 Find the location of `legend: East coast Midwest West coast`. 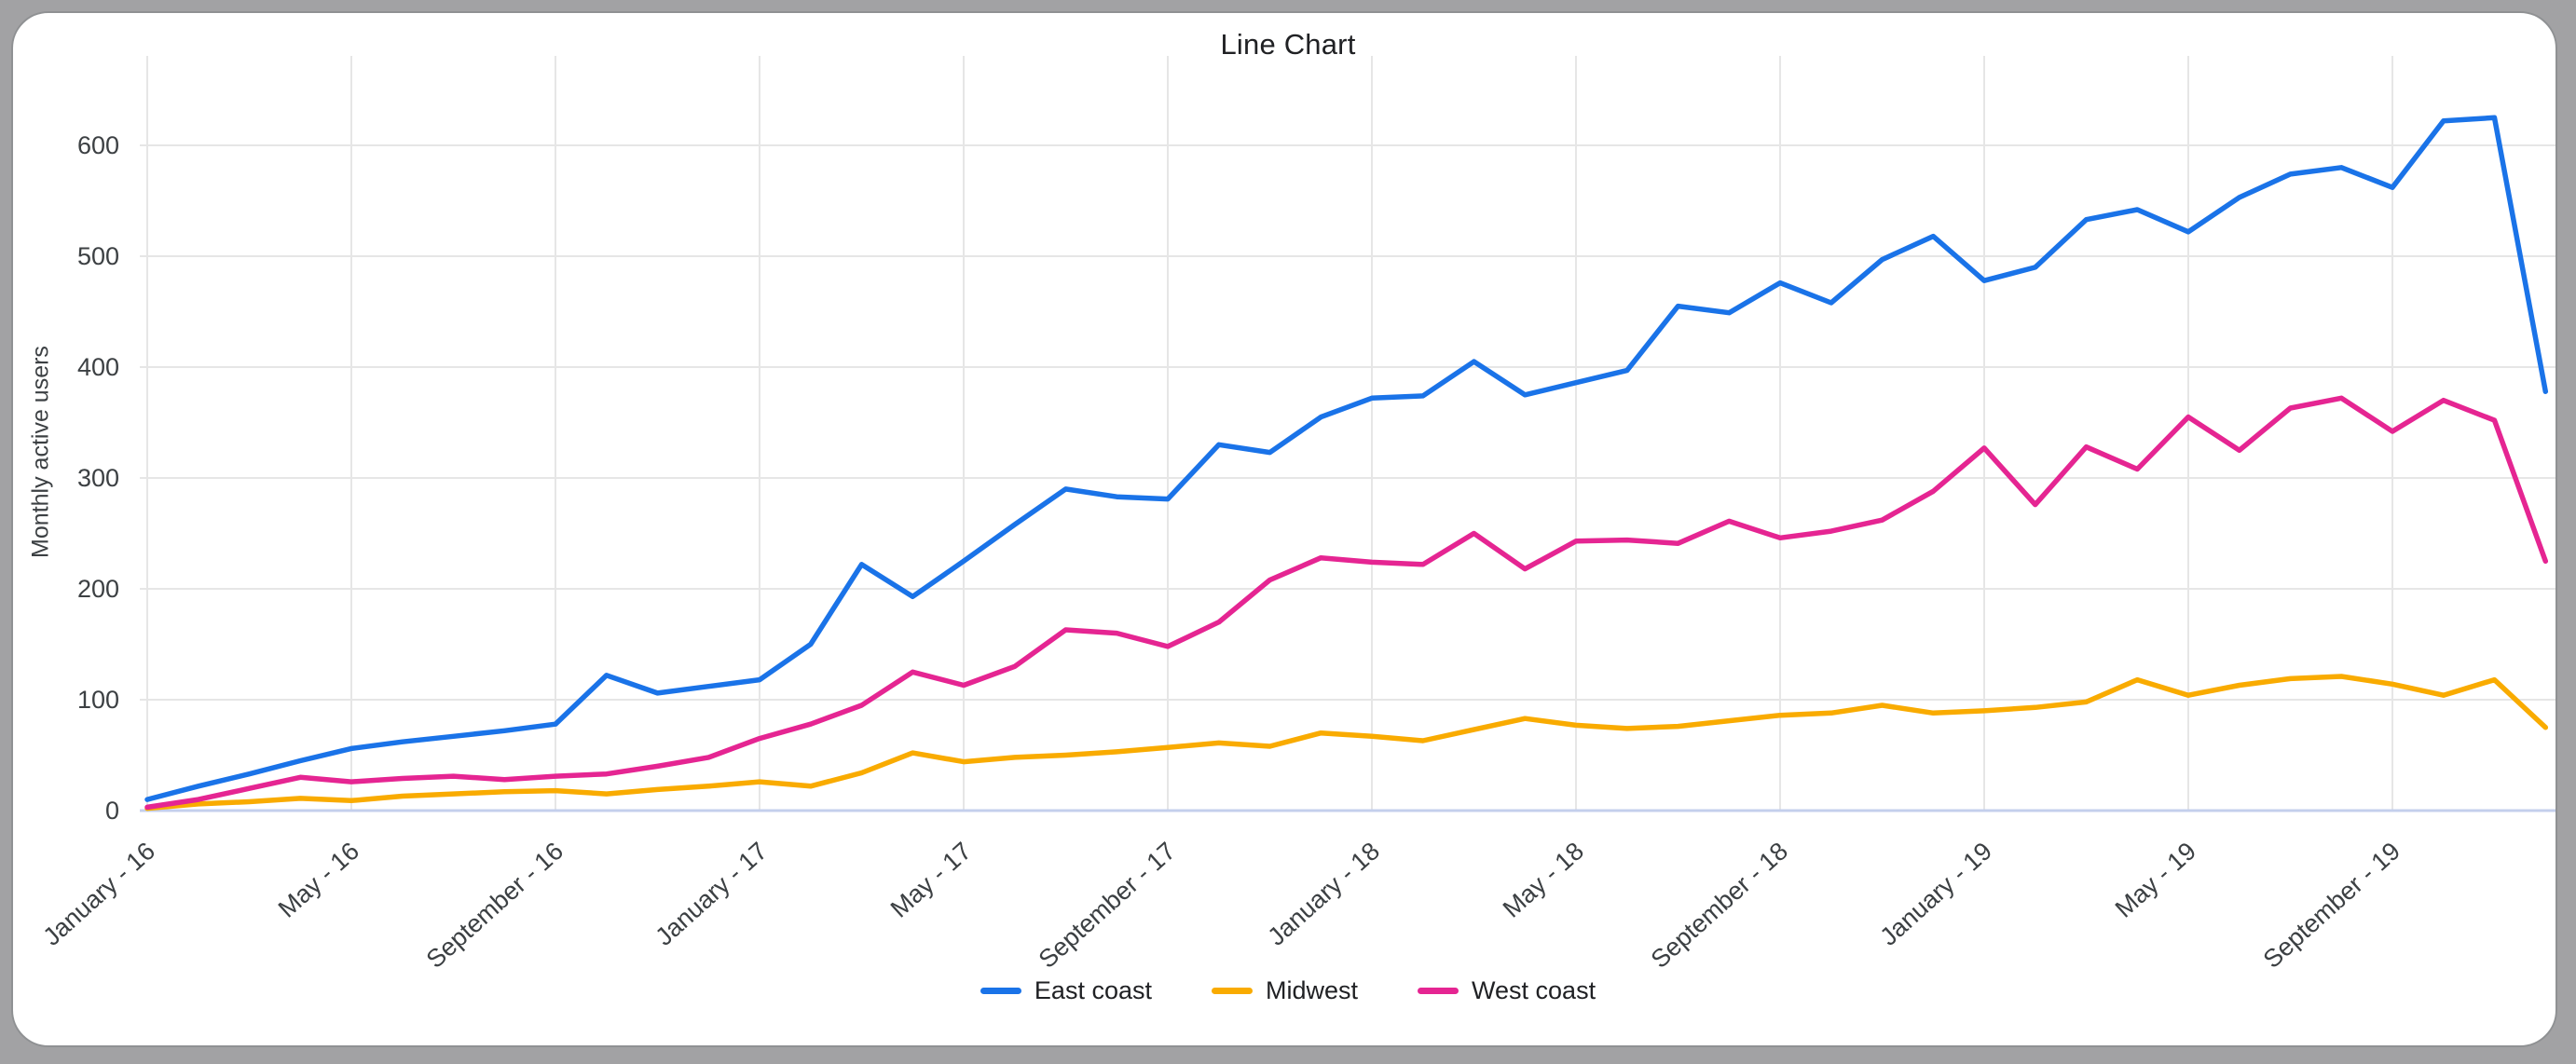

legend: East coast Midwest West coast is located at coordinates (1288, 990).